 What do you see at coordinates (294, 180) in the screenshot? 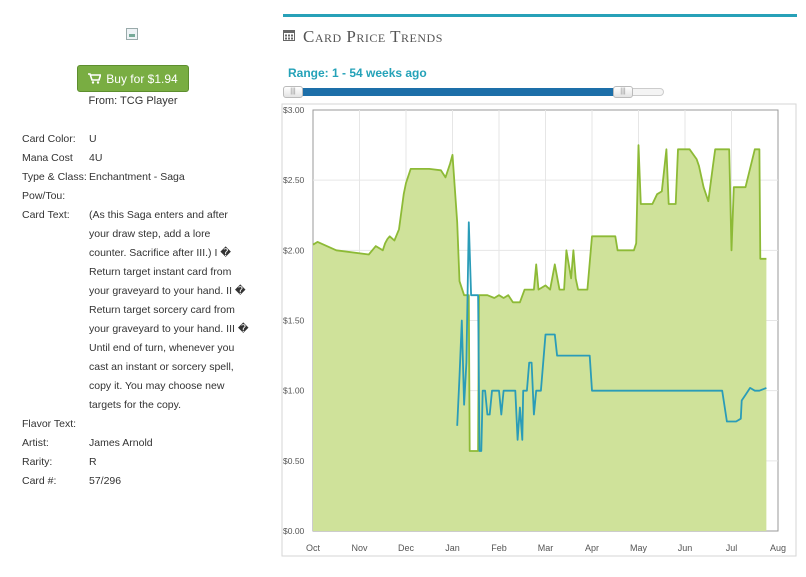
I see `y-tick-label: $2.50` at bounding box center [294, 180].